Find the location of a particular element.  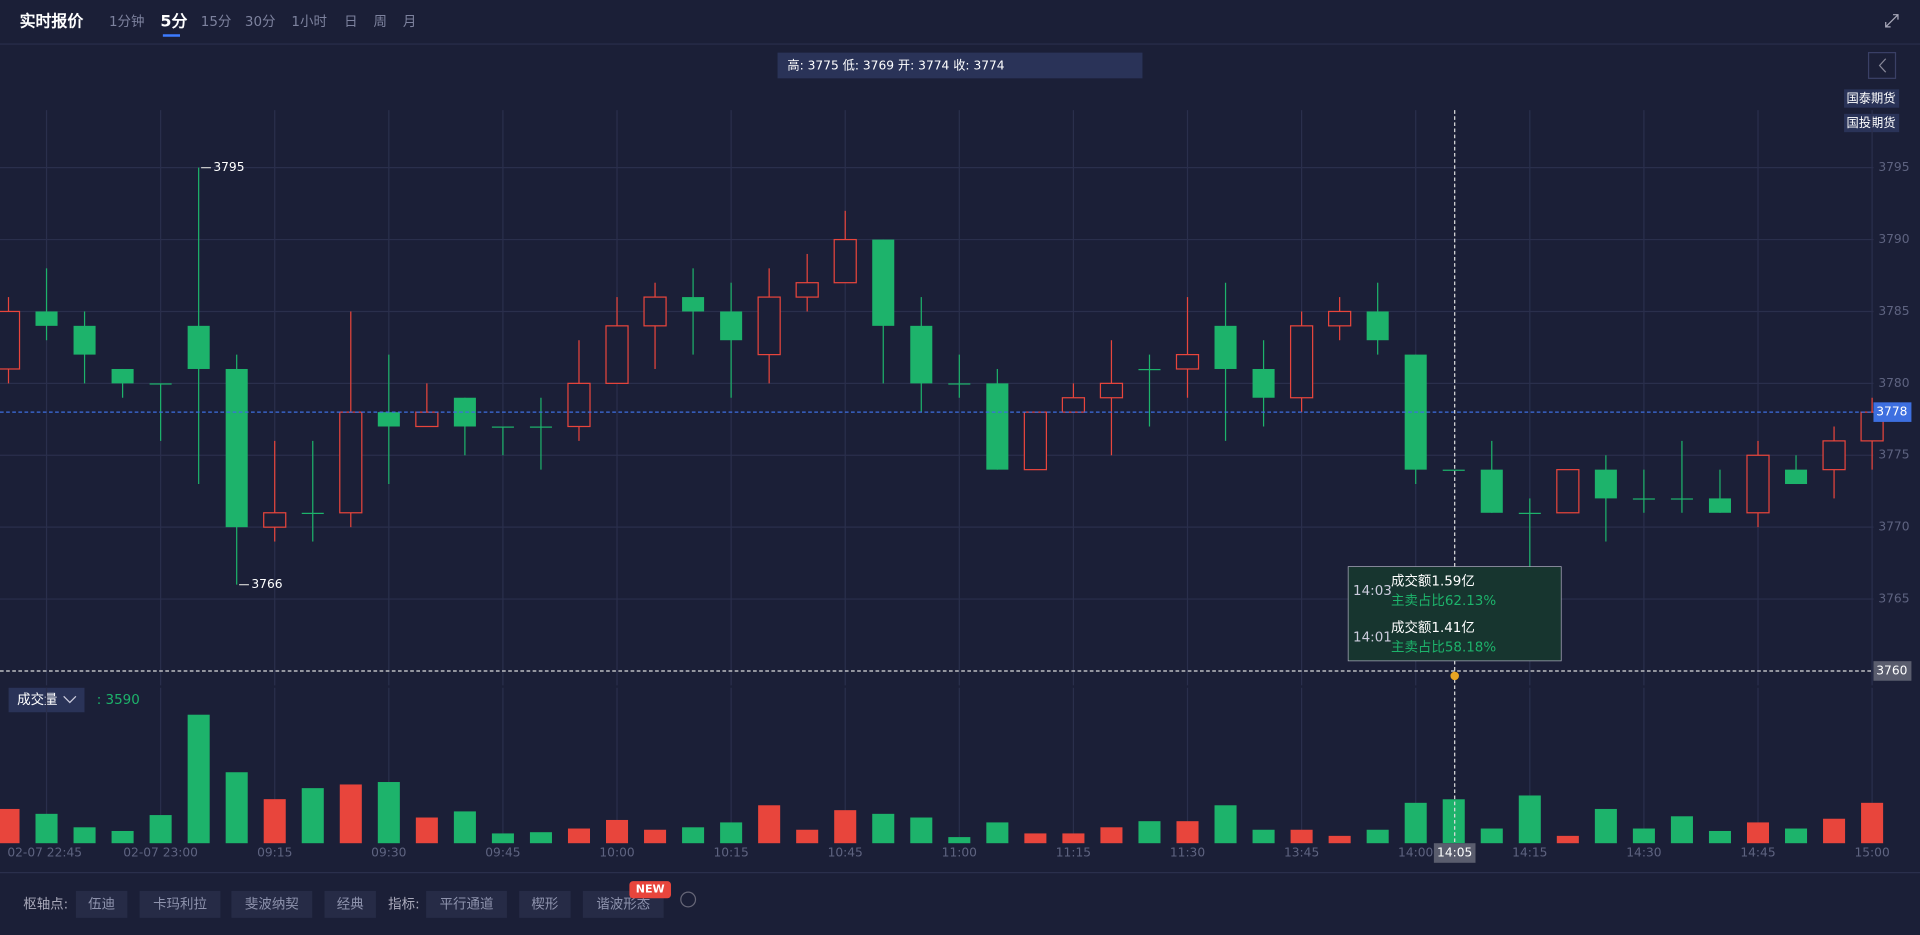

toolbar-button-label: 经典 is located at coordinates (350, 904).